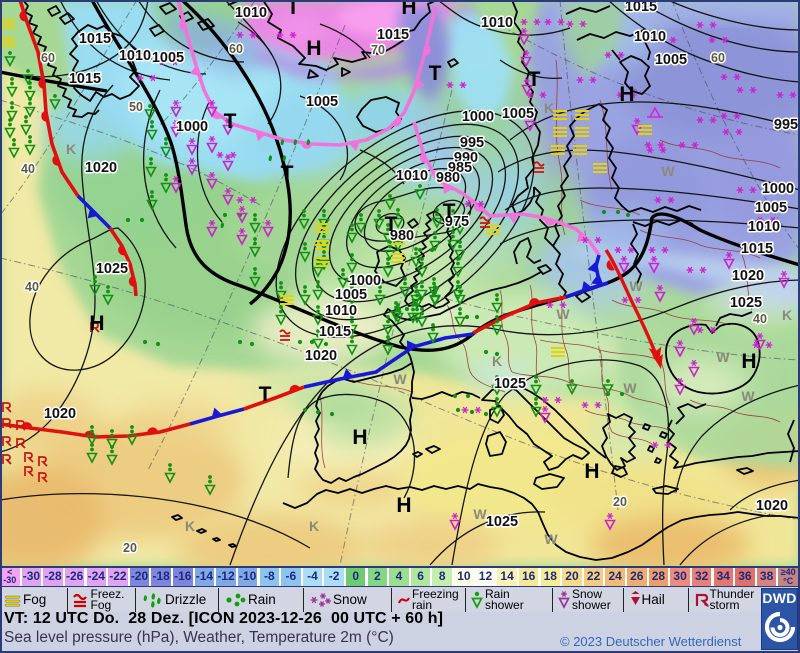  What do you see at coordinates (136, 107) in the screenshot?
I see `svg-text: 50` at bounding box center [136, 107].